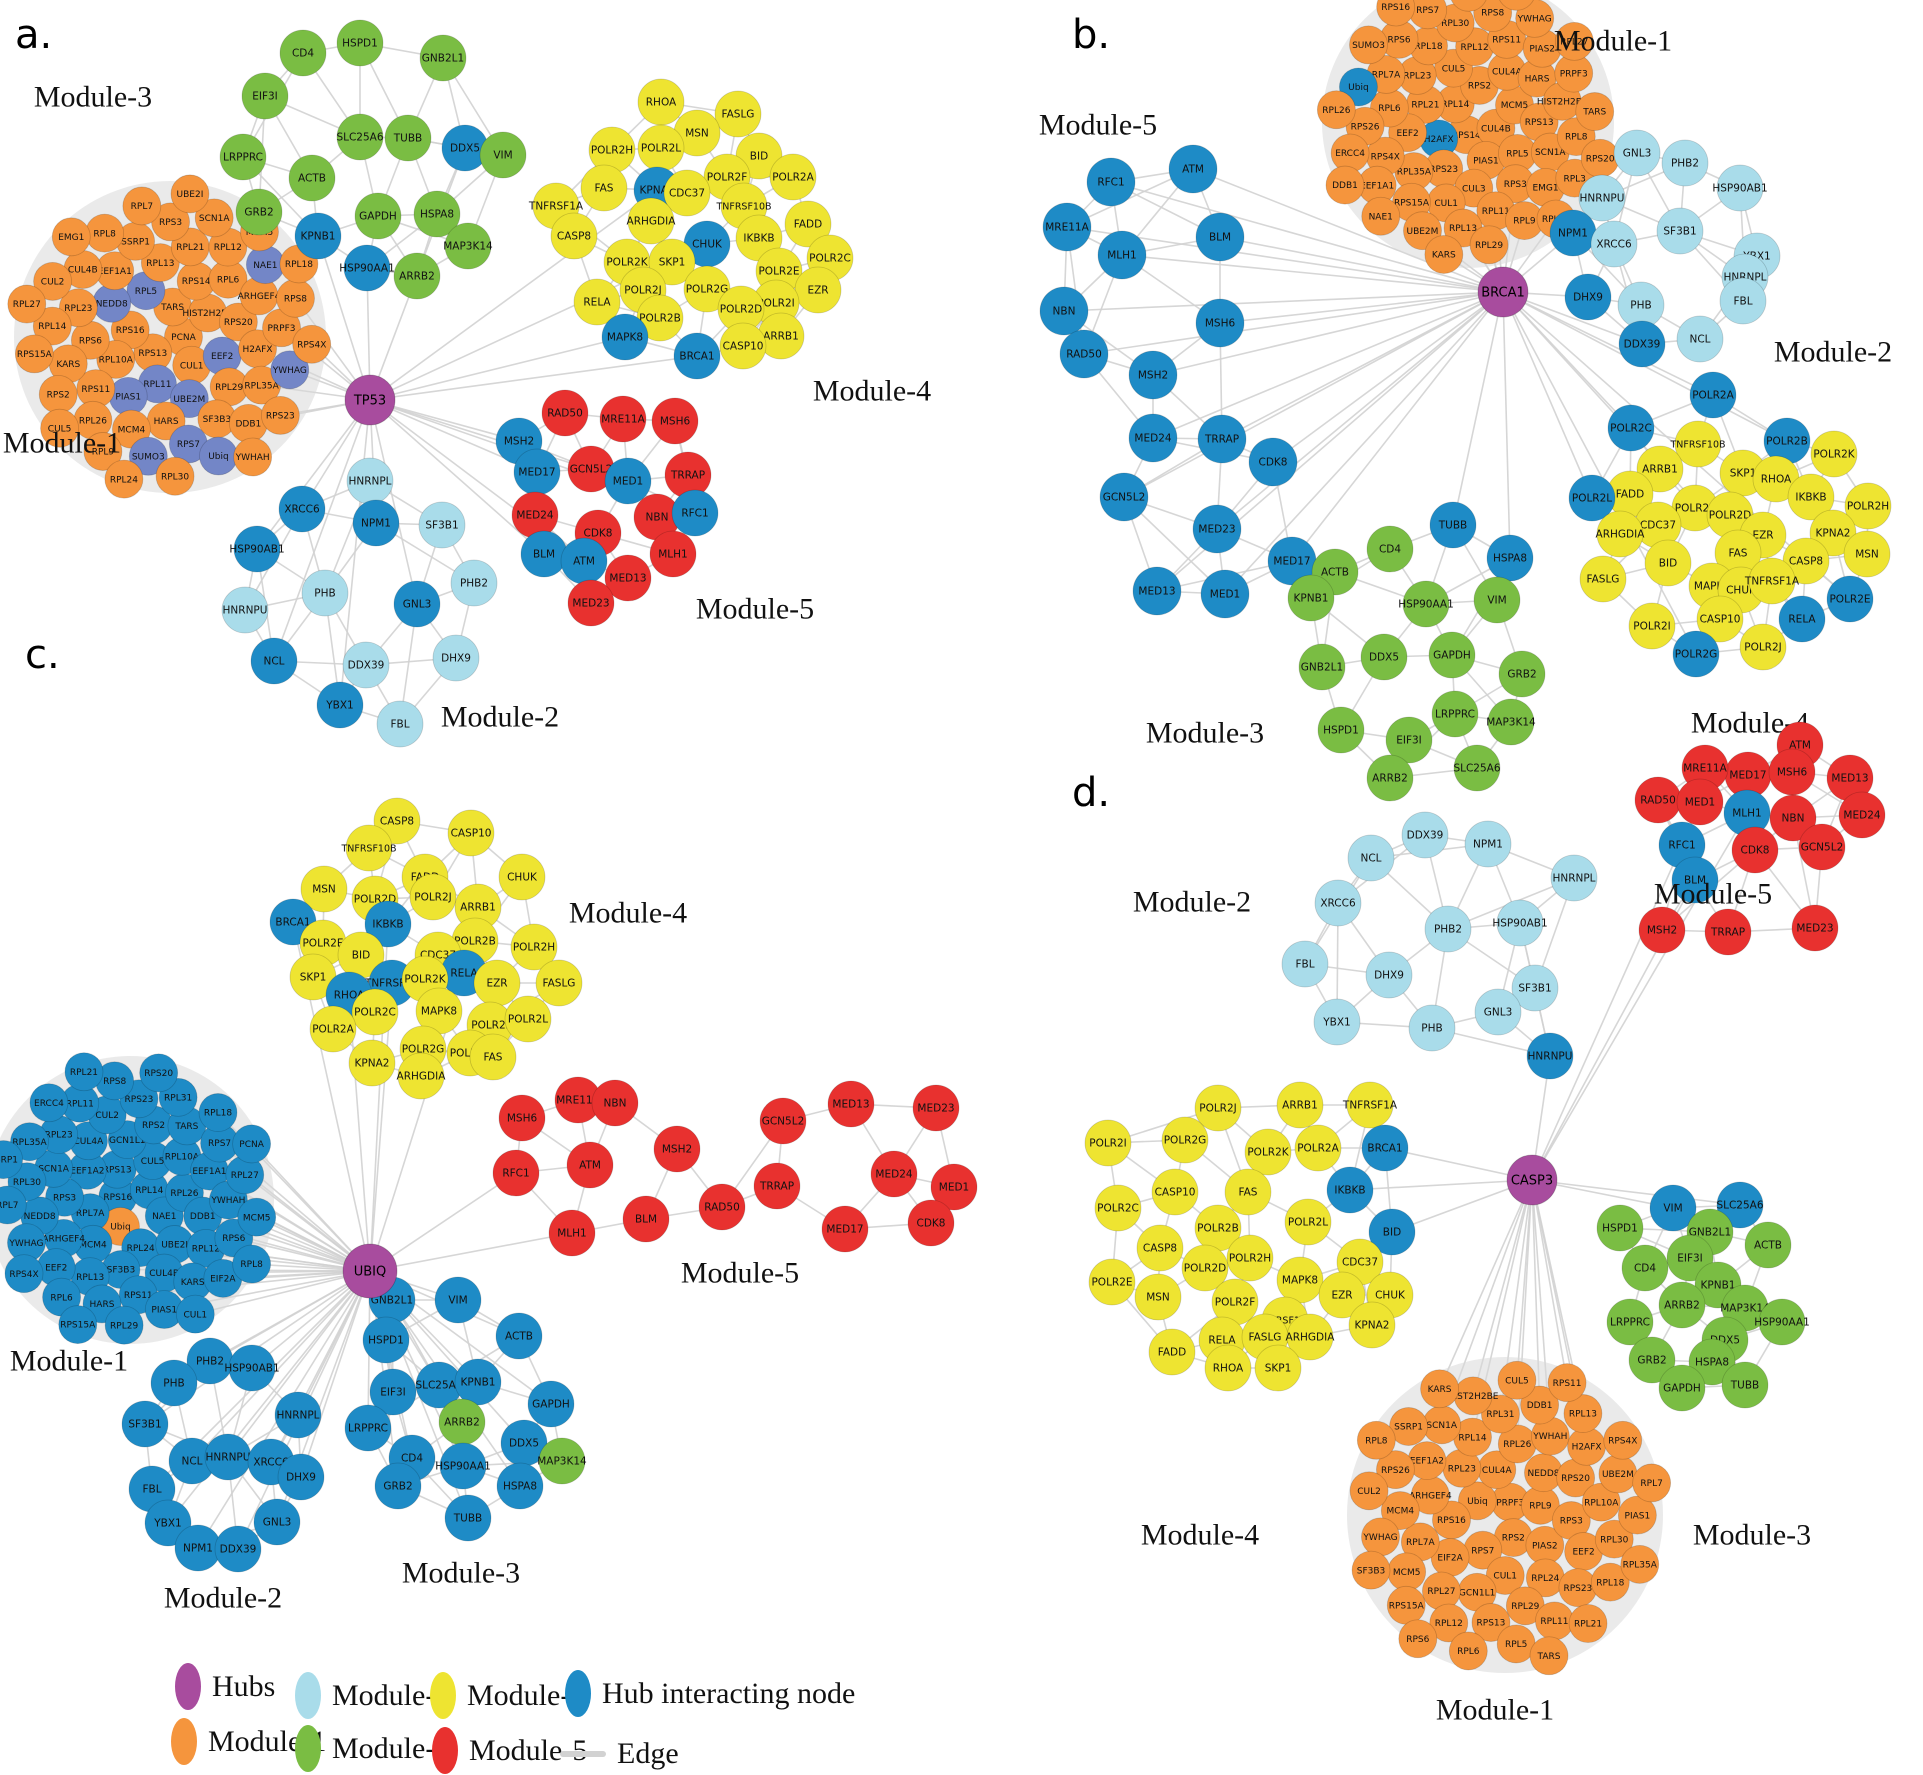 This screenshot has width=1923, height=1775. Describe the element at coordinates (376, 523) in the screenshot. I see `node-NPM1: NPM1` at that location.